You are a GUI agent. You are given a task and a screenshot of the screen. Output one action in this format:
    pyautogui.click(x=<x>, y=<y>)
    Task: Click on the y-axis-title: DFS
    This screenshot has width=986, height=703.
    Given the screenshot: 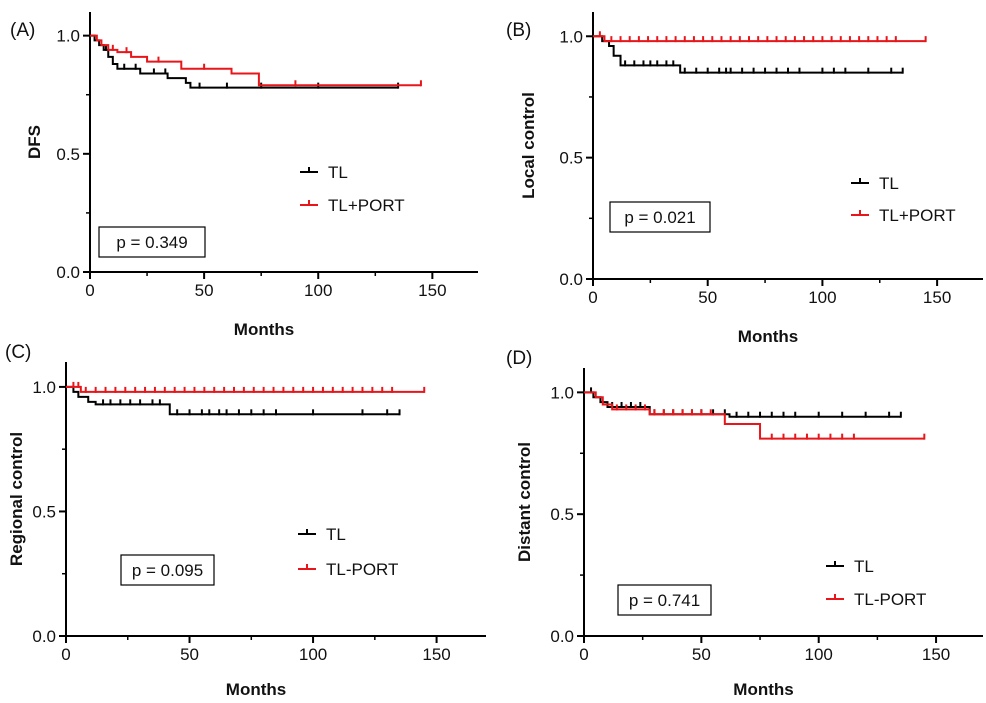 What is the action you would take?
    pyautogui.click(x=34, y=142)
    